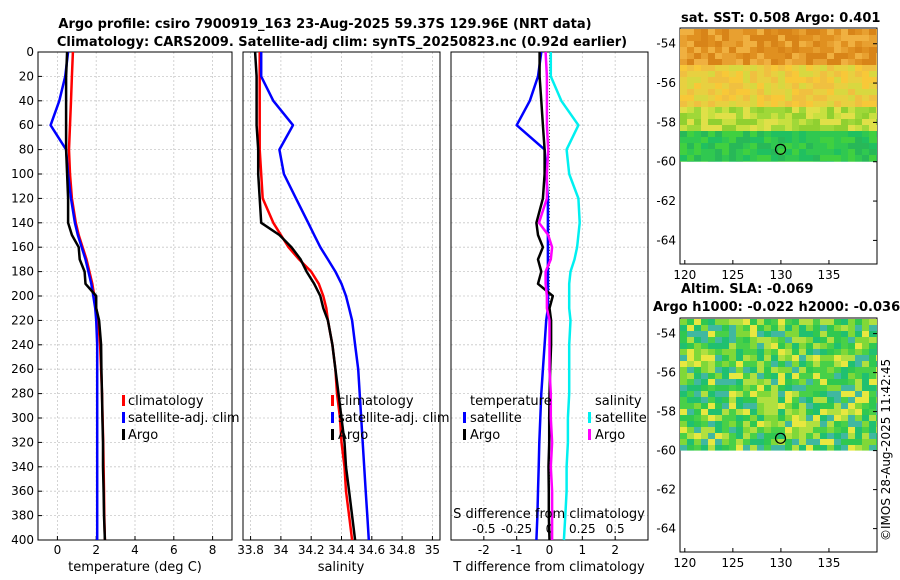 The width and height of the screenshot is (900, 580). I want to click on legend-swatch-climatology, so click(332, 400).